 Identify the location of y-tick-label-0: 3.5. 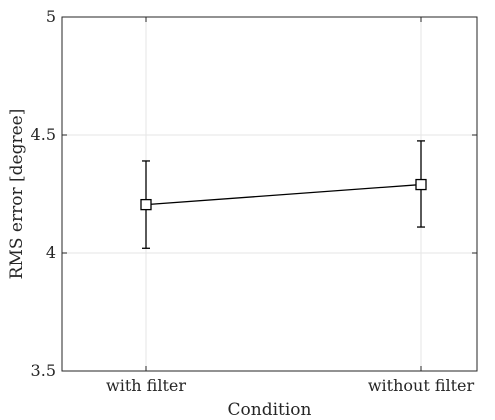
(43, 370).